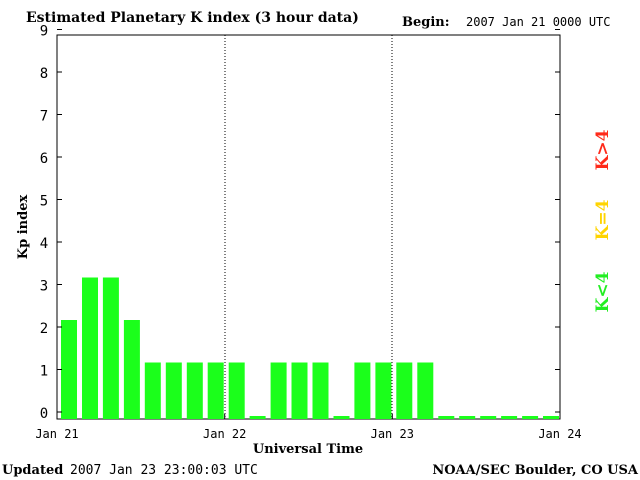 This screenshot has width=640, height=480. What do you see at coordinates (44, 414) in the screenshot?
I see `y-tick-label-0: 0` at bounding box center [44, 414].